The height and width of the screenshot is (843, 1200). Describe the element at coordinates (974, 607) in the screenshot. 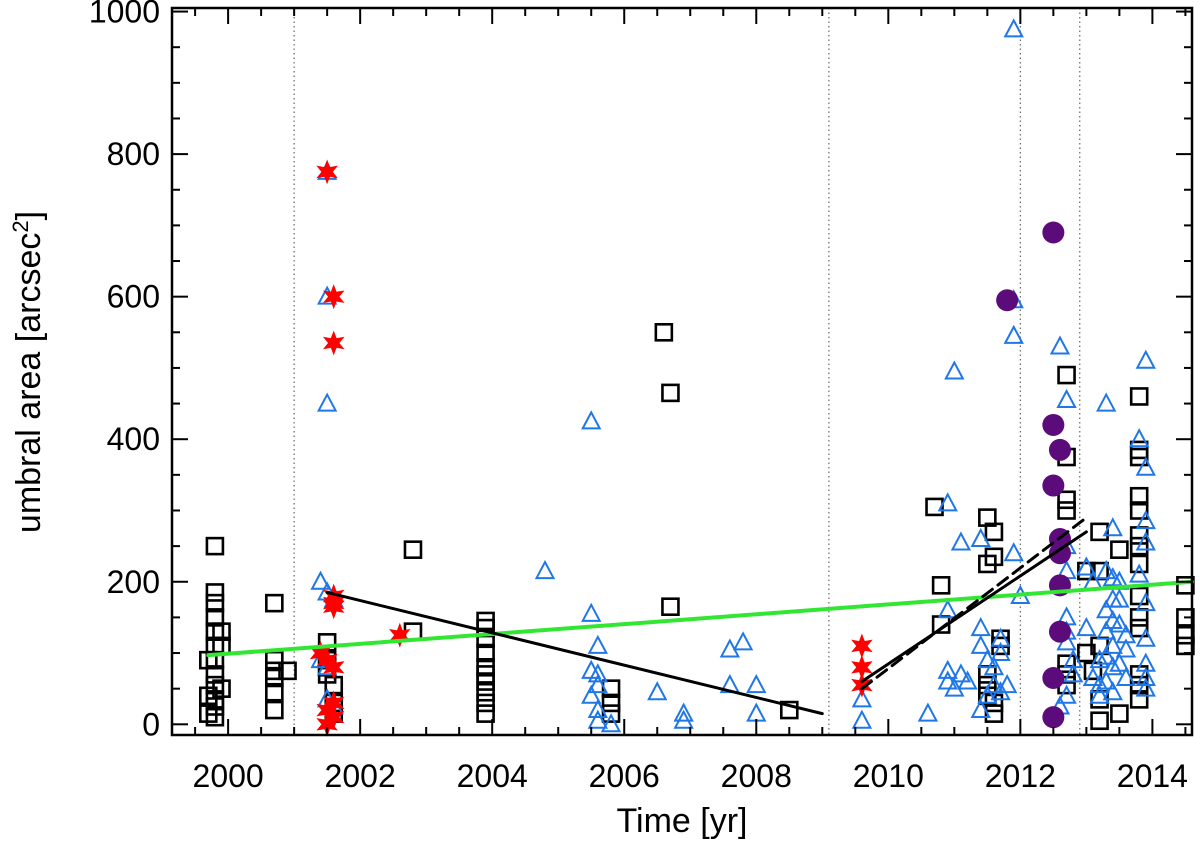

I see `solid-fit-line` at that location.